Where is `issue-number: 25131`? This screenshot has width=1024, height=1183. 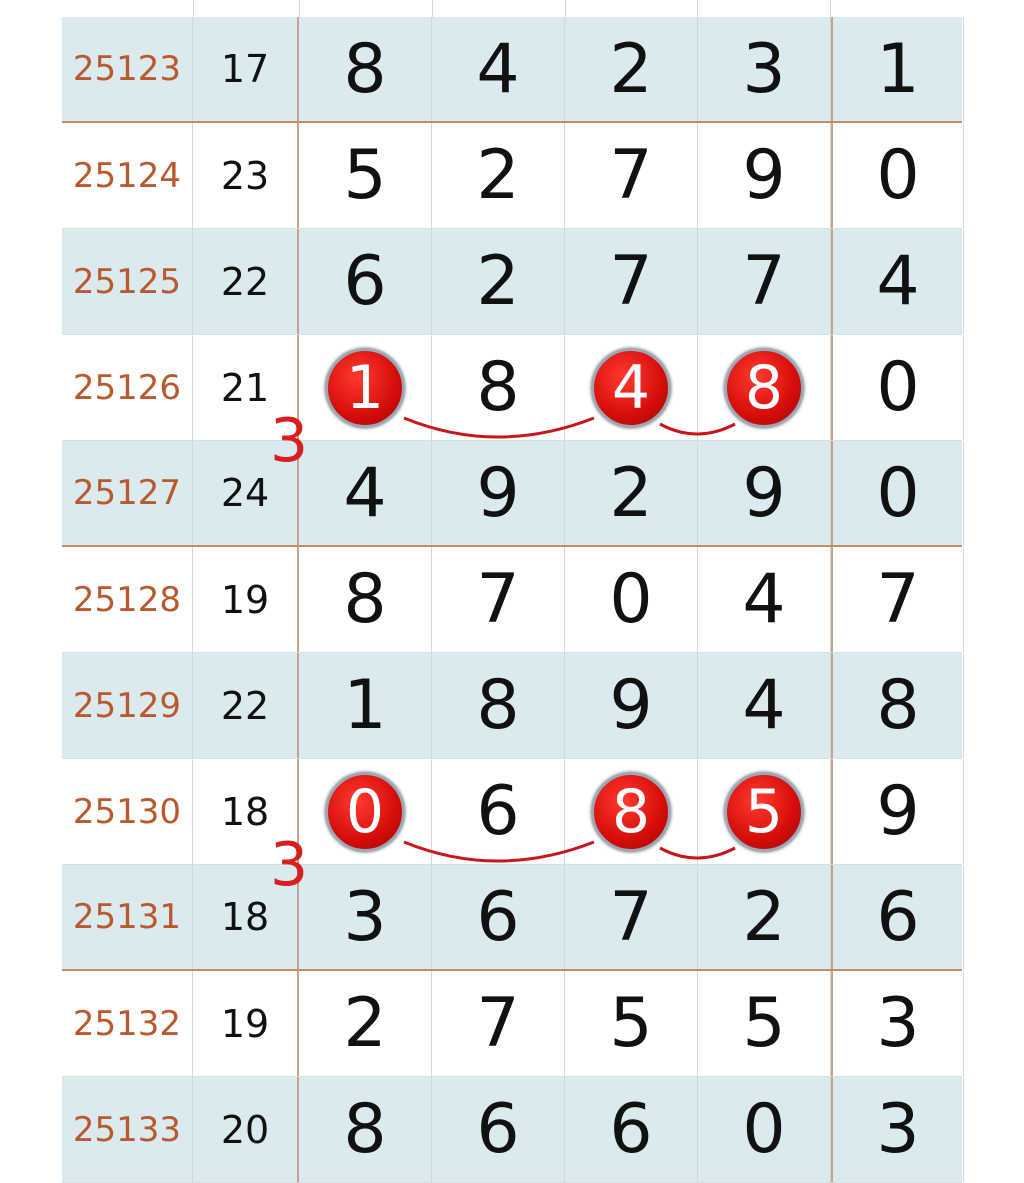 issue-number: 25131 is located at coordinates (127, 917).